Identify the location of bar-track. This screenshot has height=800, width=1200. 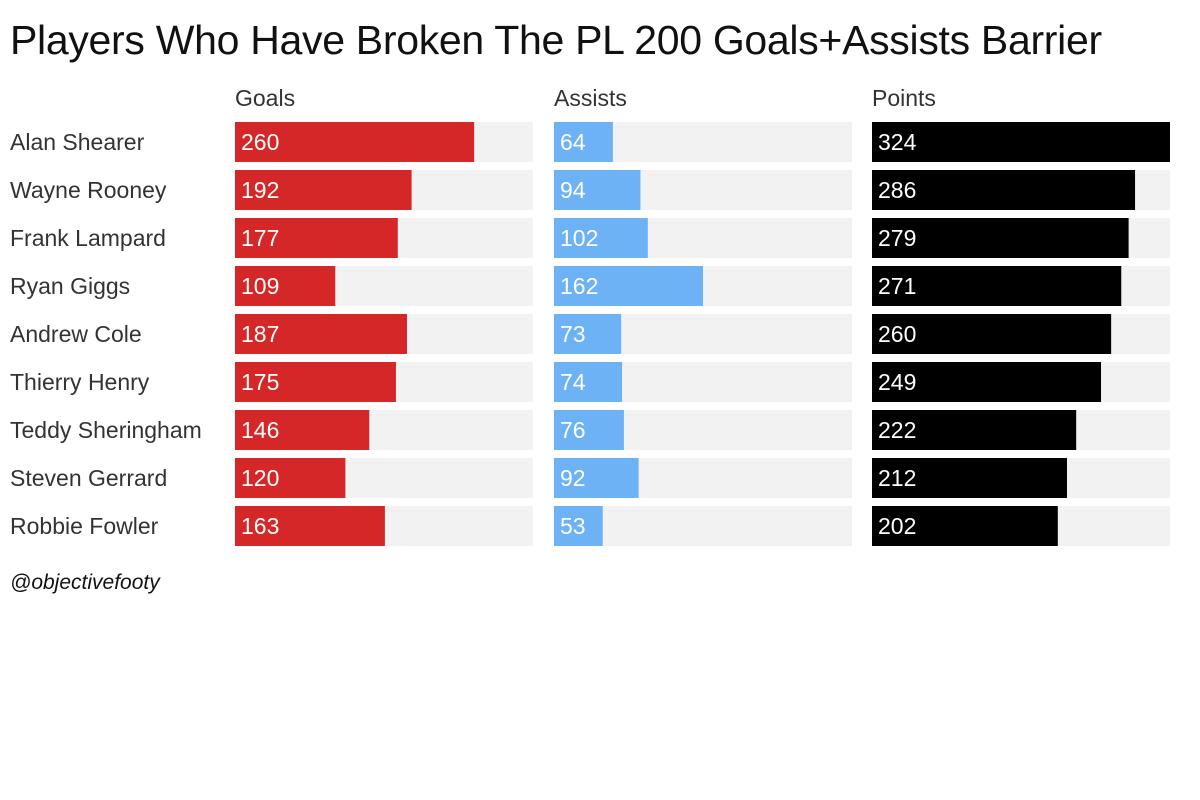
(703, 526).